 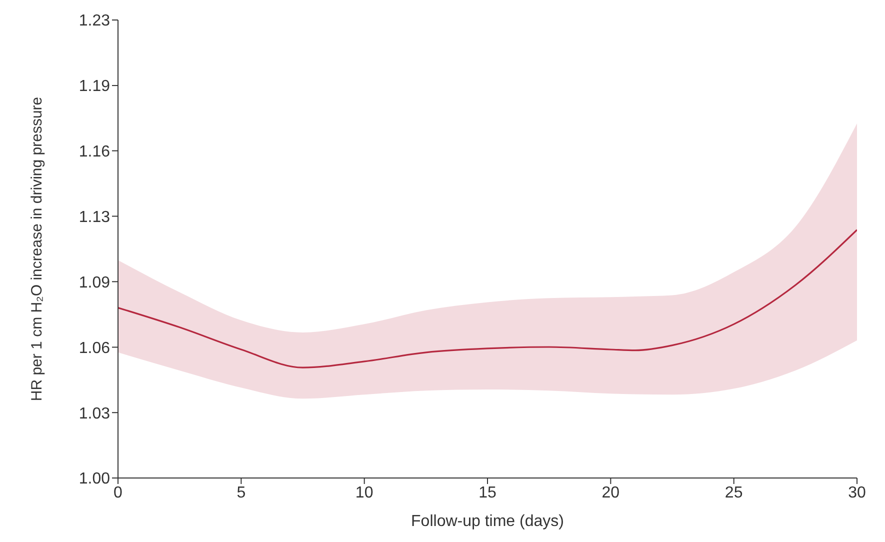 I want to click on y-tick-label: 1.06, so click(x=94, y=348).